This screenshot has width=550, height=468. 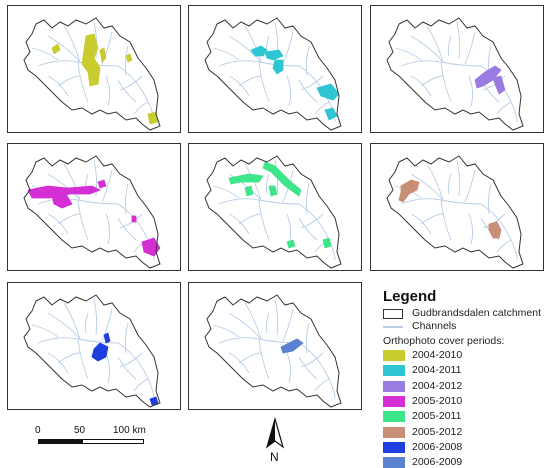 What do you see at coordinates (393, 314) in the screenshot?
I see `legend-catchment-swatch` at bounding box center [393, 314].